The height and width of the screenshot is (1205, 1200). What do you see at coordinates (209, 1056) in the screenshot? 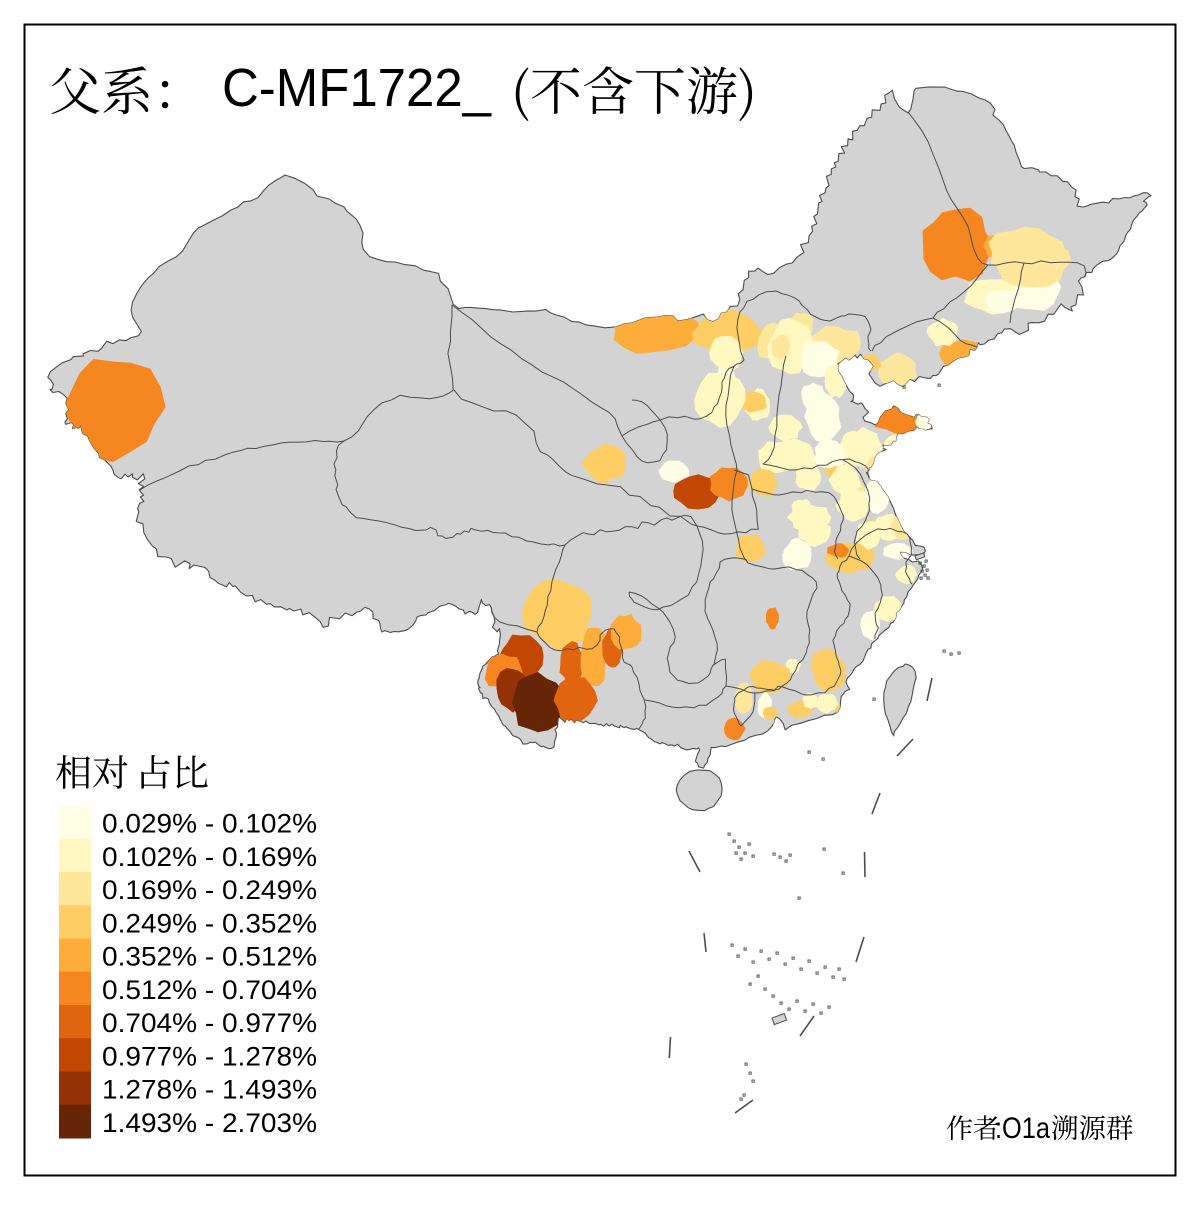
I see `svg-text: 0.977% - 1.278%` at bounding box center [209, 1056].